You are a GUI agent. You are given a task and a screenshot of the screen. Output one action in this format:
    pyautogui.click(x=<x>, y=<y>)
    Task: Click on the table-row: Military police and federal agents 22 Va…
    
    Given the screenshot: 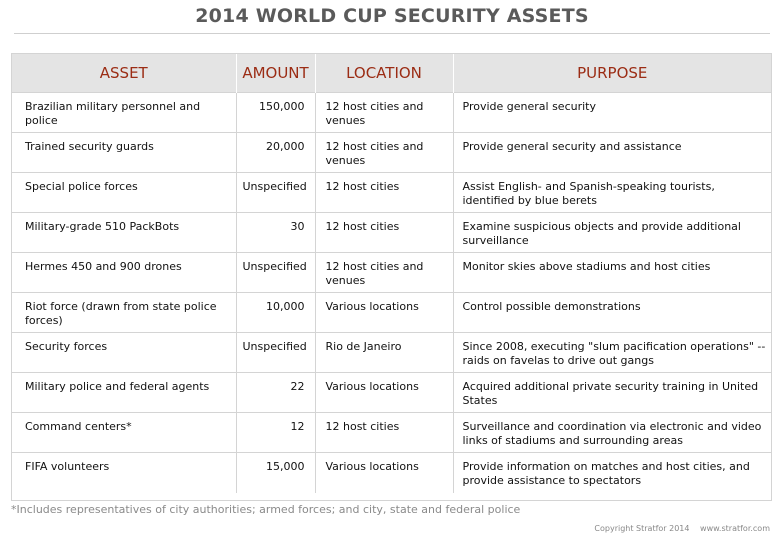 What is the action you would take?
    pyautogui.click(x=391, y=392)
    